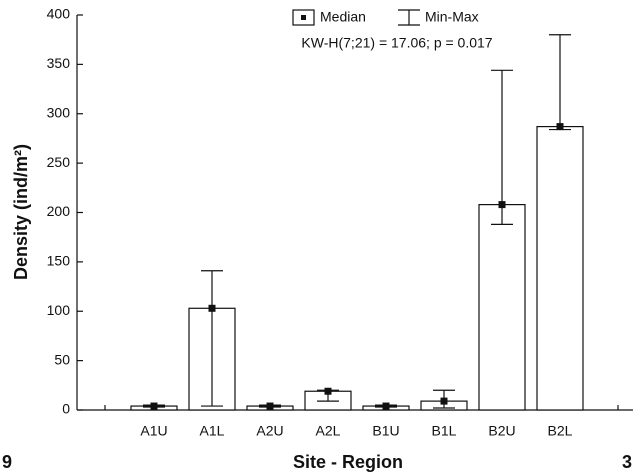  Describe the element at coordinates (409, 17) in the screenshot. I see `legend-whisker-icon` at that location.